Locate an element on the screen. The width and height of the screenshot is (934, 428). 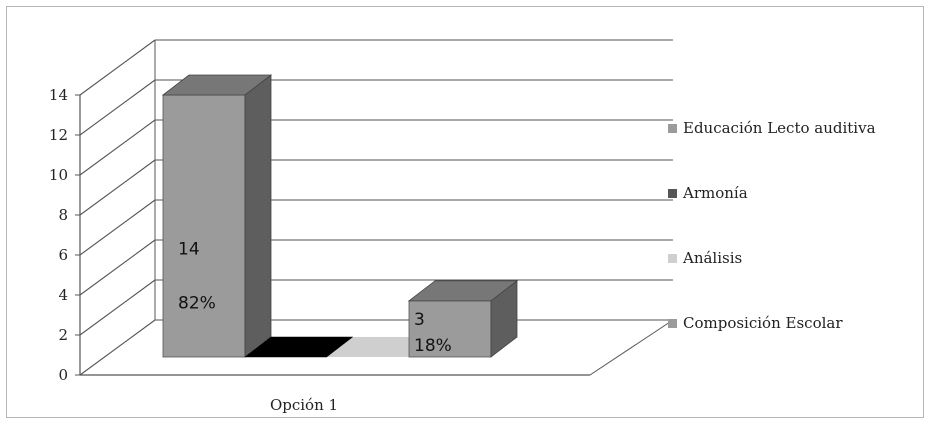
bar-flat is located at coordinates (381, 347).